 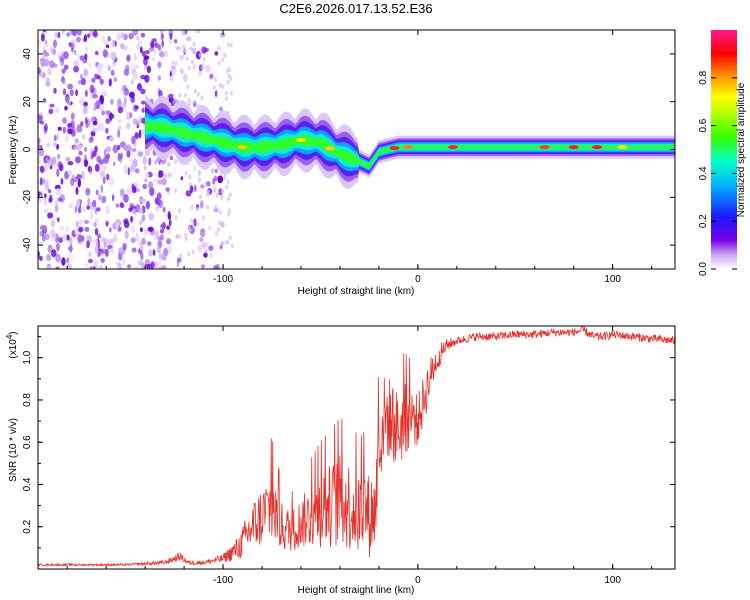 What do you see at coordinates (612, 580) in the screenshot?
I see `snr-xtick-label: 100` at bounding box center [612, 580].